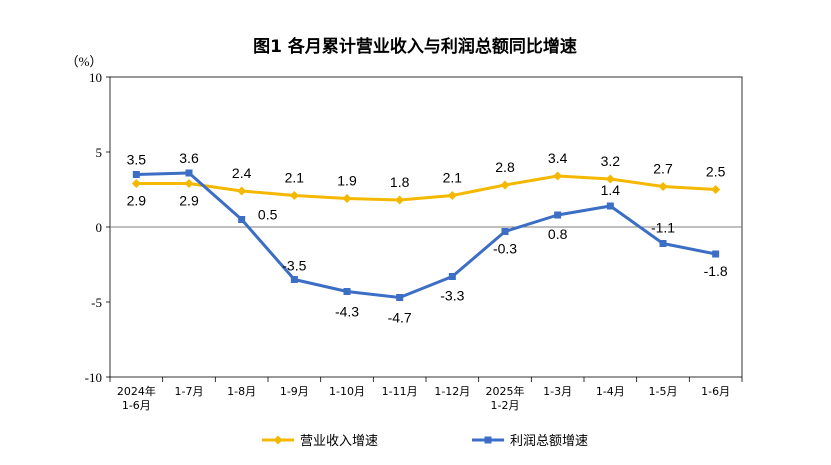 Image resolution: width=831 pixels, height=465 pixels. I want to click on data-label: 3.5, so click(137, 160).